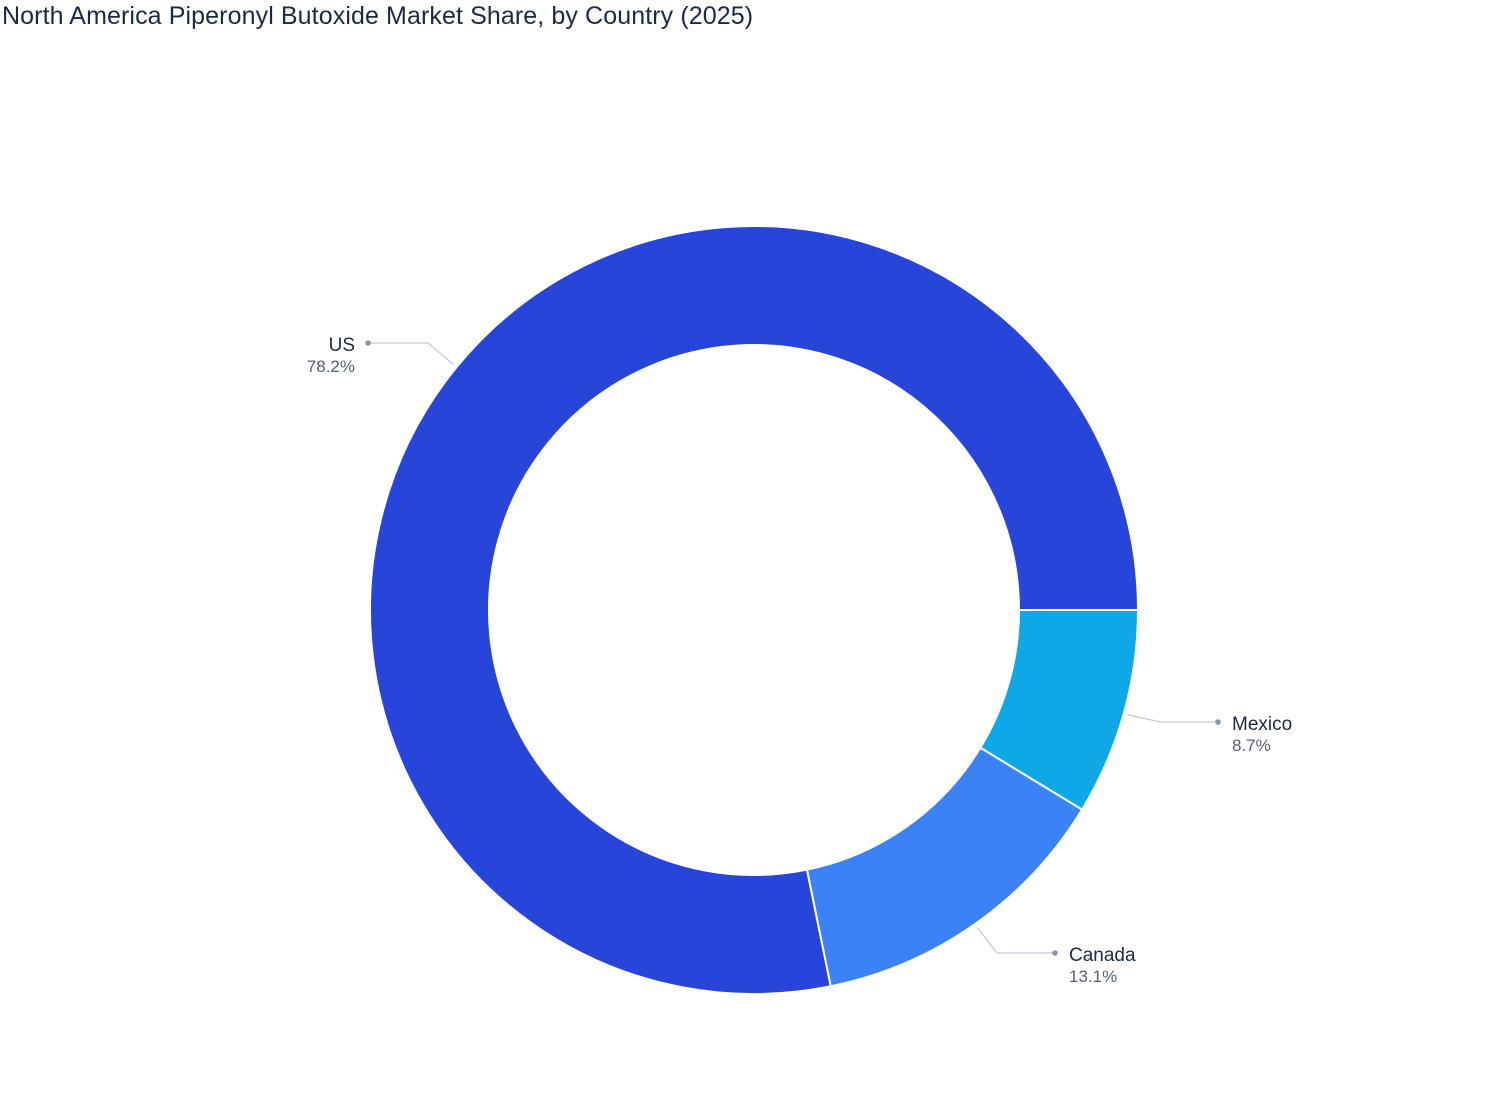  Describe the element at coordinates (1172, 718) in the screenshot. I see `leader-line-mexico` at that location.